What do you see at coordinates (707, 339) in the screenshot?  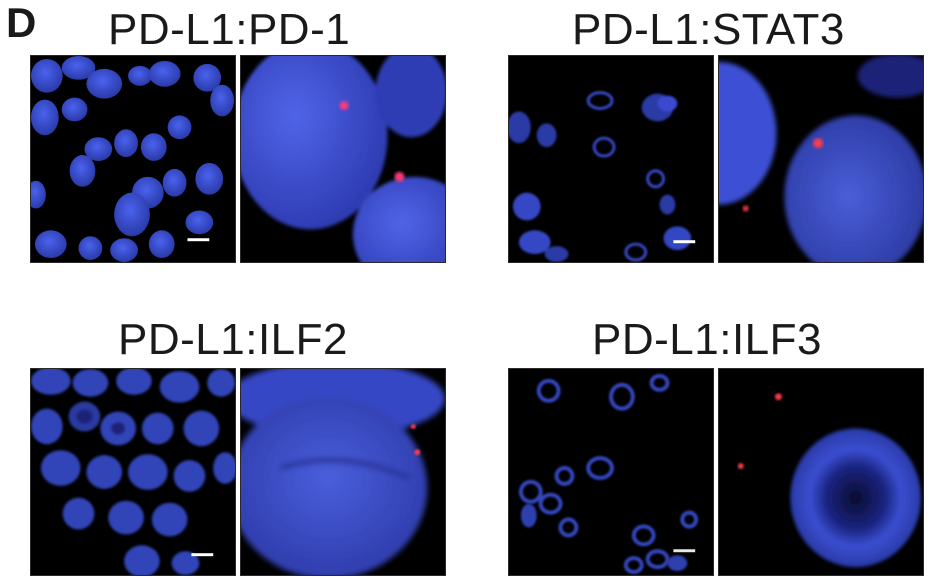 I see `group-title-ilf3: PD-L1:ILF3` at bounding box center [707, 339].